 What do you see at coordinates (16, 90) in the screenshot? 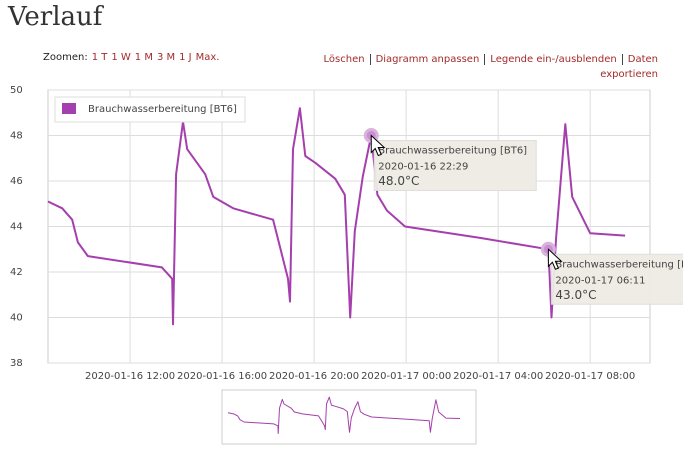
I see `y-tick-label: 50` at bounding box center [16, 90].